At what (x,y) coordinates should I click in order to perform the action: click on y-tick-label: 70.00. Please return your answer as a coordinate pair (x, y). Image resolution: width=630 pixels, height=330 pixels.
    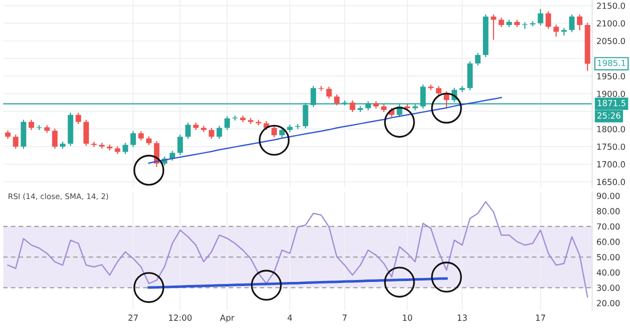
    Looking at the image, I should click on (608, 226).